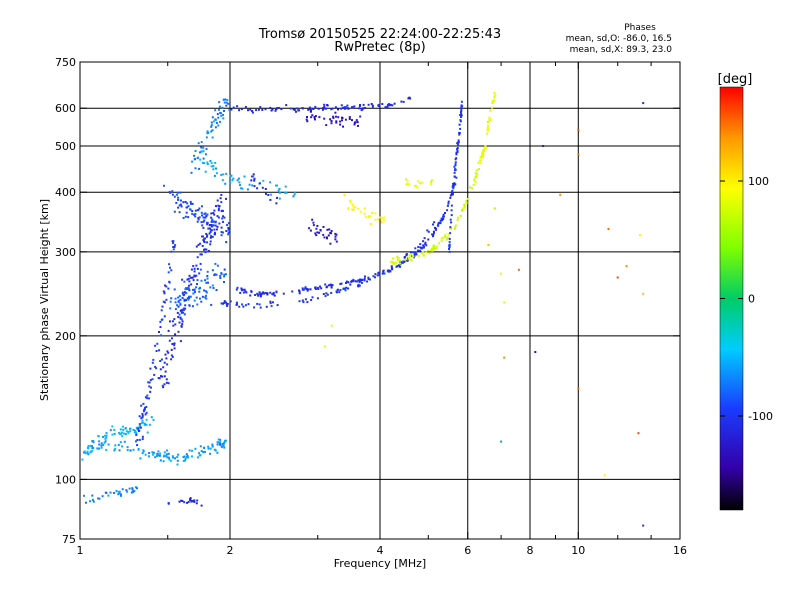  Describe the element at coordinates (65, 192) in the screenshot. I see `y-tick-label: 400` at that location.